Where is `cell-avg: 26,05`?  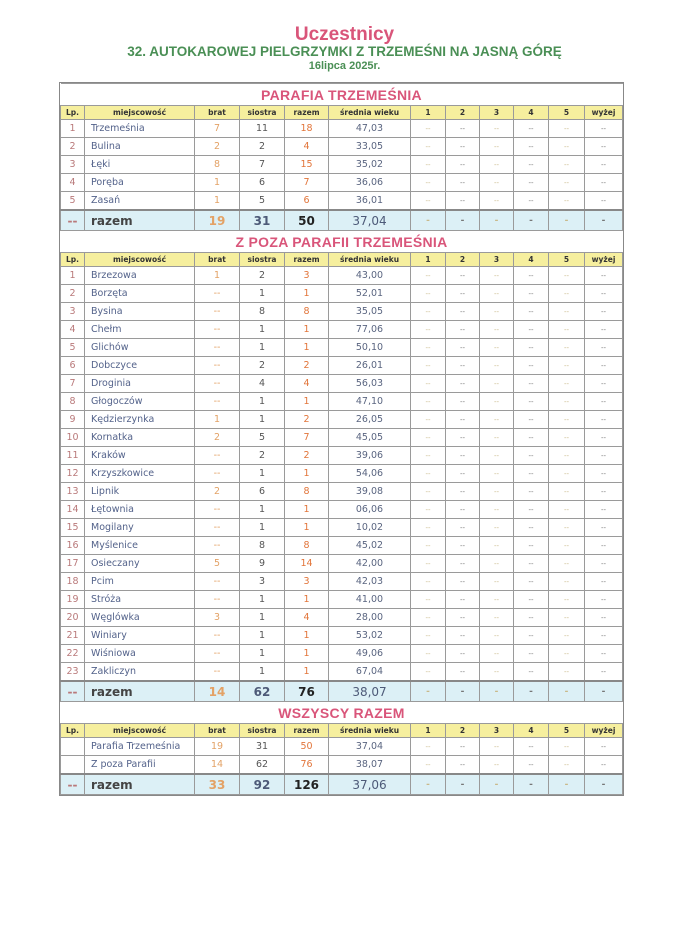
cell-avg: 26,05 is located at coordinates (369, 419).